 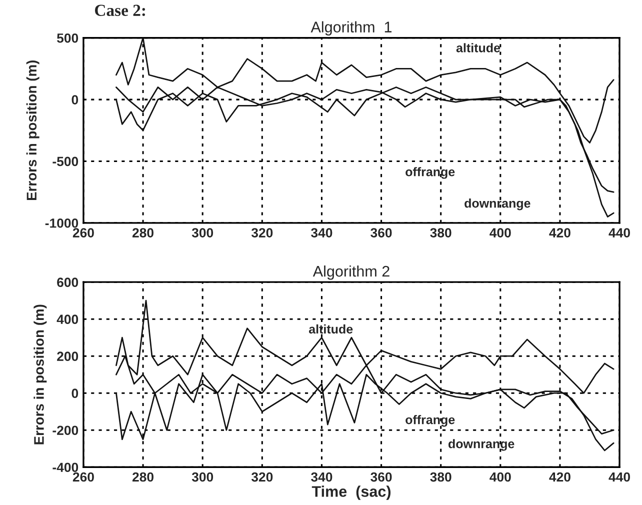 I want to click on chart-title: Algorithm 1, so click(x=351, y=28).